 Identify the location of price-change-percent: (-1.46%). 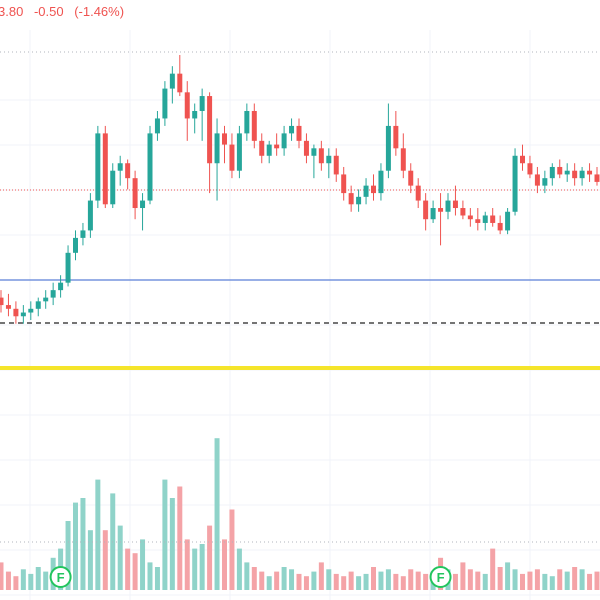
(99, 11).